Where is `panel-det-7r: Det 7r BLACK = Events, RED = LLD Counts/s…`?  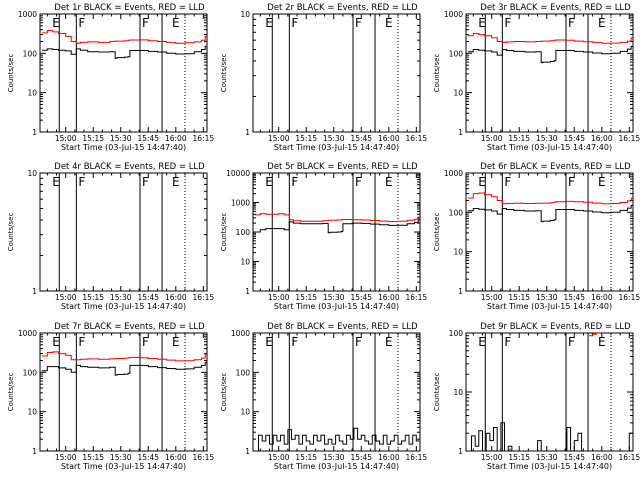 panel-det-7r: Det 7r BLACK = Events, RED = LLD Counts/s… is located at coordinates (110, 396).